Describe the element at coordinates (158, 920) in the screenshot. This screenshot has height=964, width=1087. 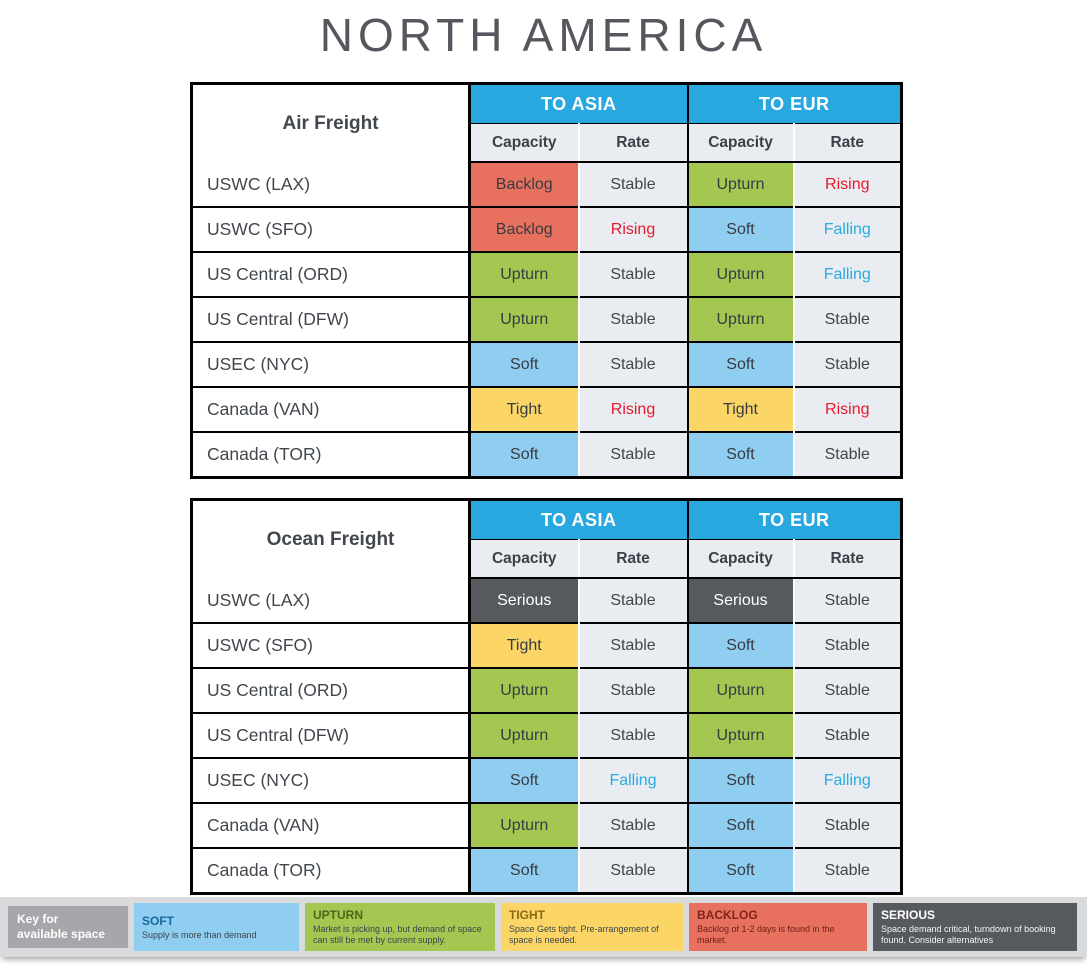
I see `legend-item-title: SOFT` at that location.